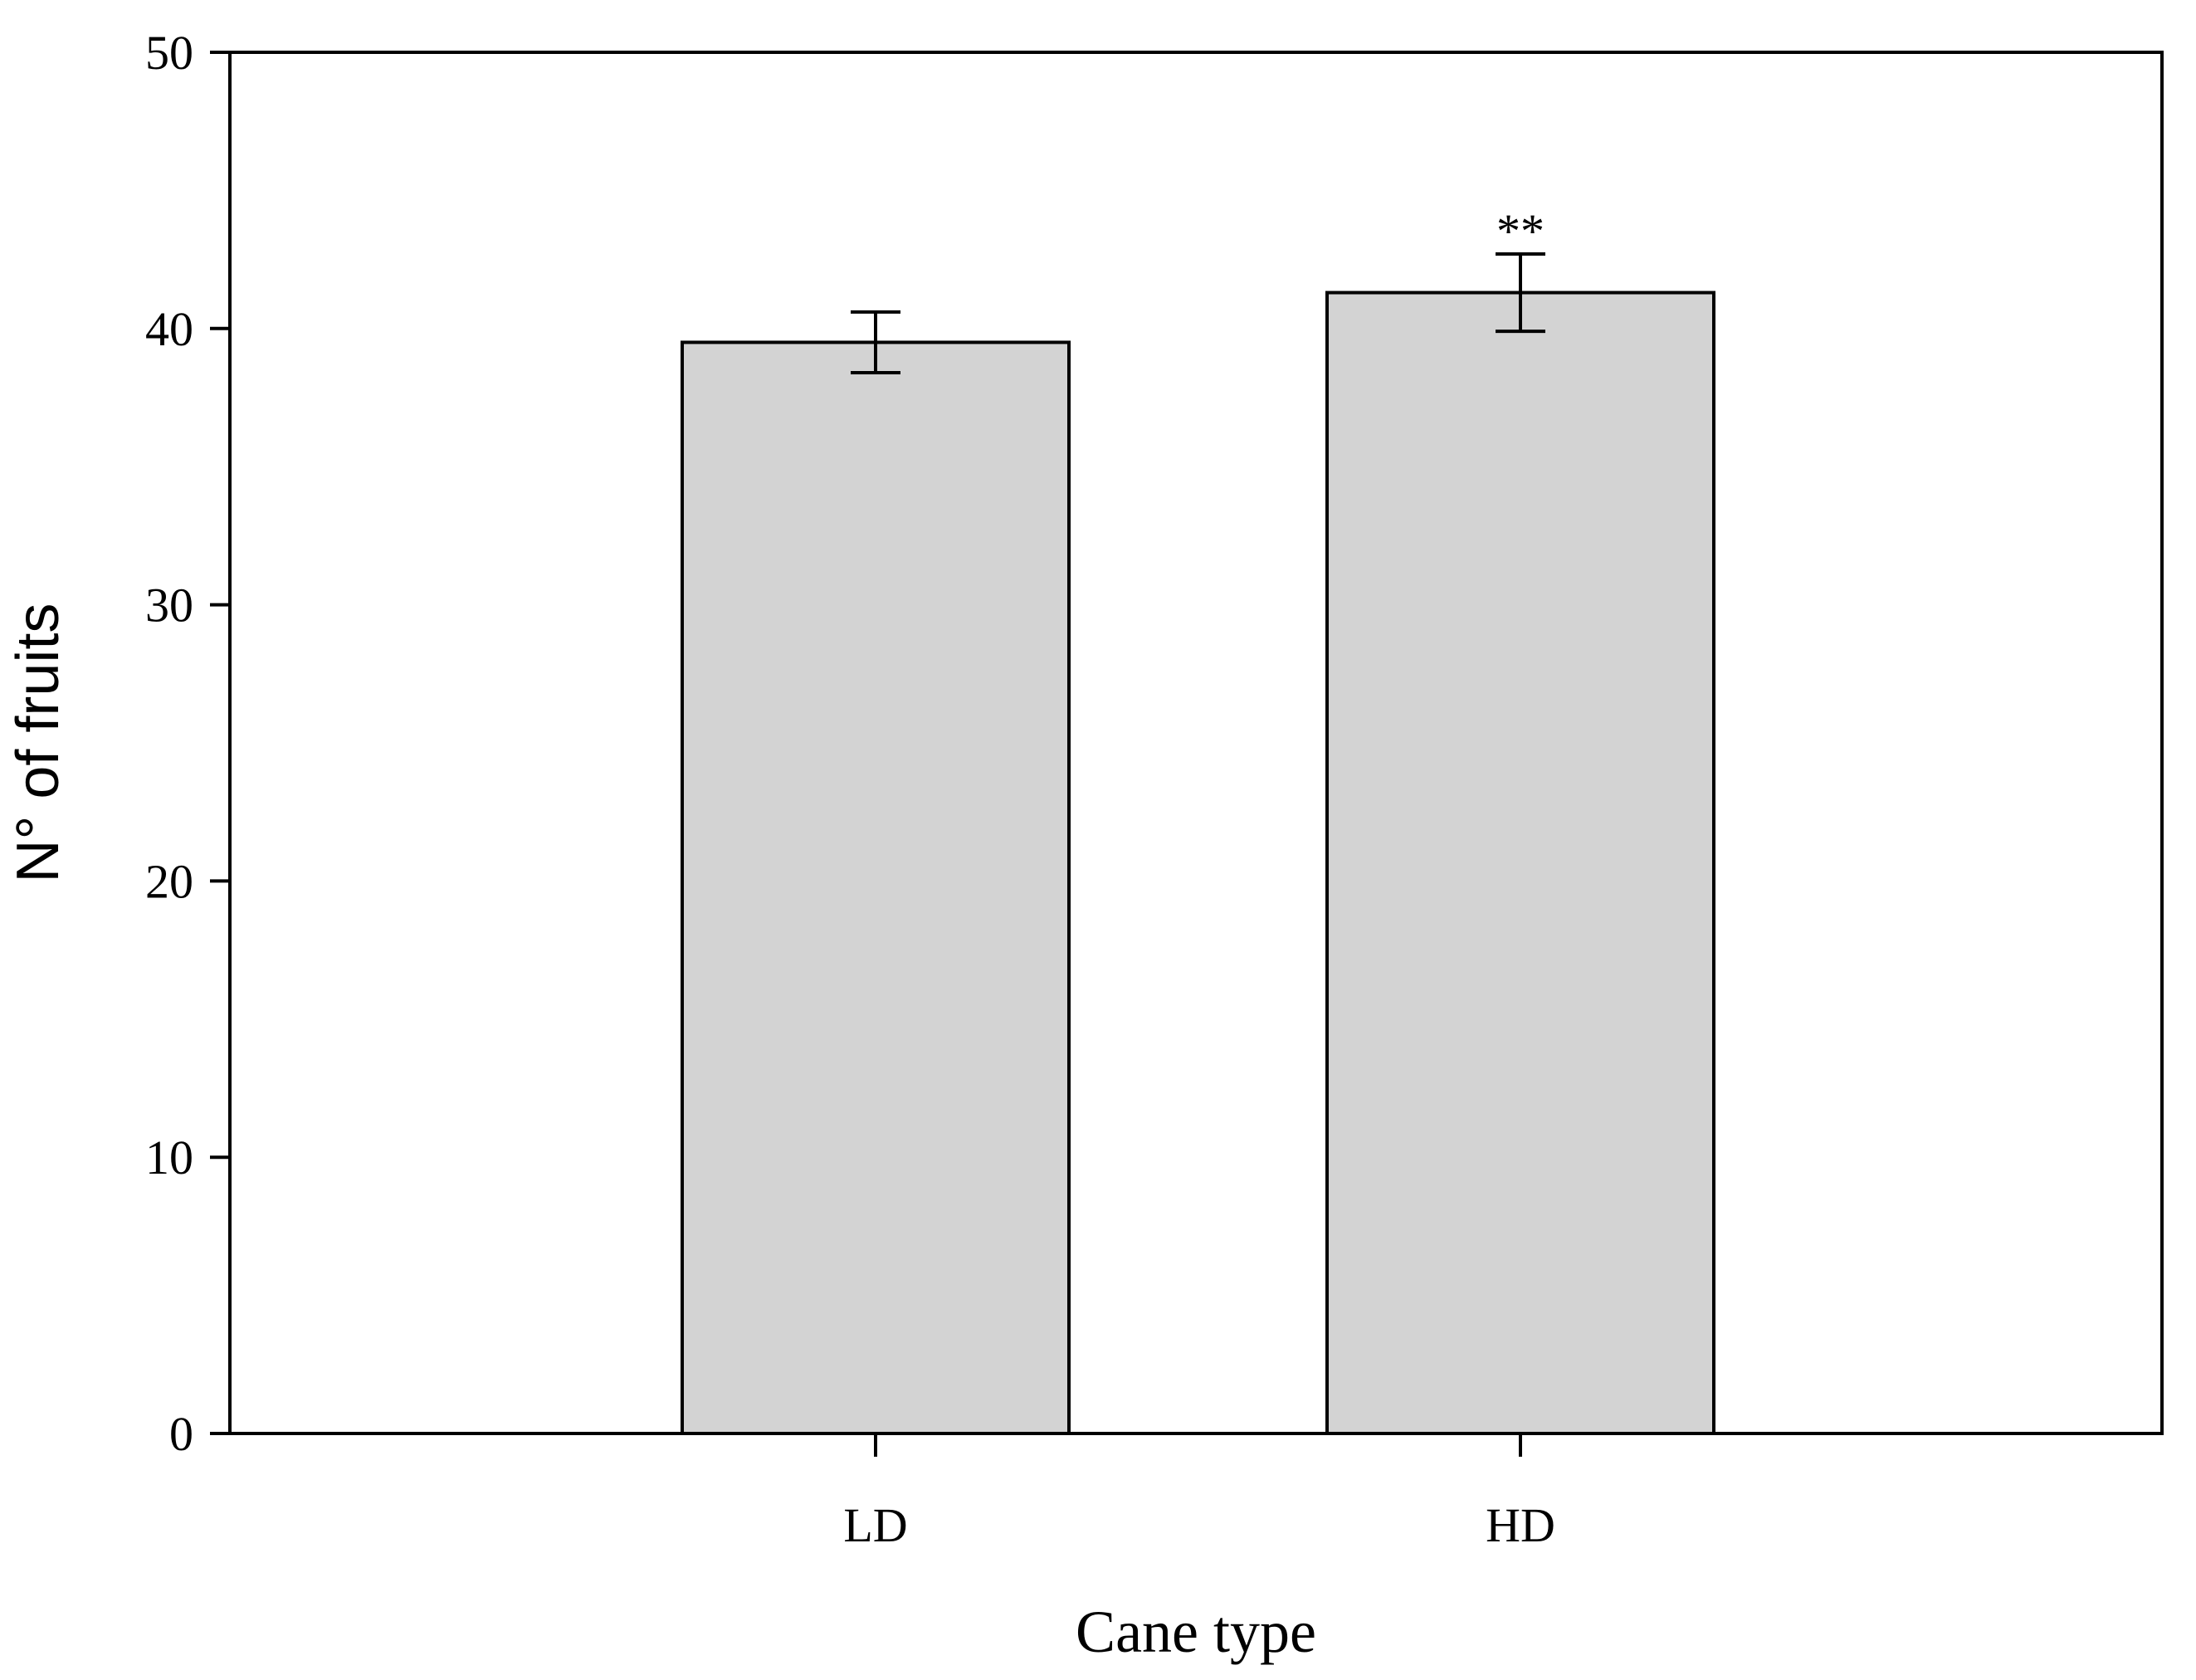 The width and height of the screenshot is (2196, 1680). I want to click on y-axis: 0 10 20 30 40 50, so click(187, 743).